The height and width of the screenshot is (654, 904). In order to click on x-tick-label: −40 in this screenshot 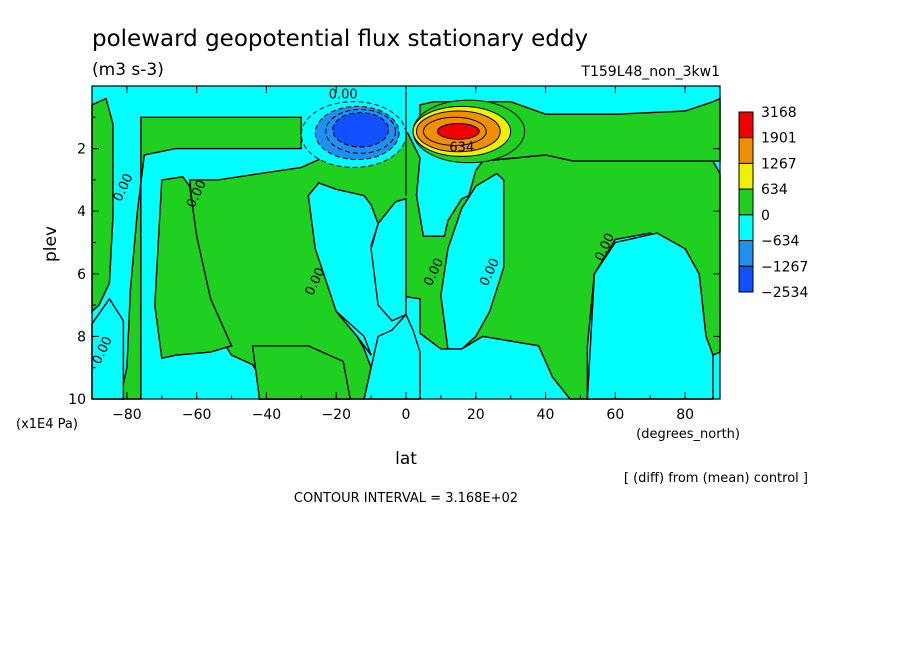, I will do `click(267, 415)`.